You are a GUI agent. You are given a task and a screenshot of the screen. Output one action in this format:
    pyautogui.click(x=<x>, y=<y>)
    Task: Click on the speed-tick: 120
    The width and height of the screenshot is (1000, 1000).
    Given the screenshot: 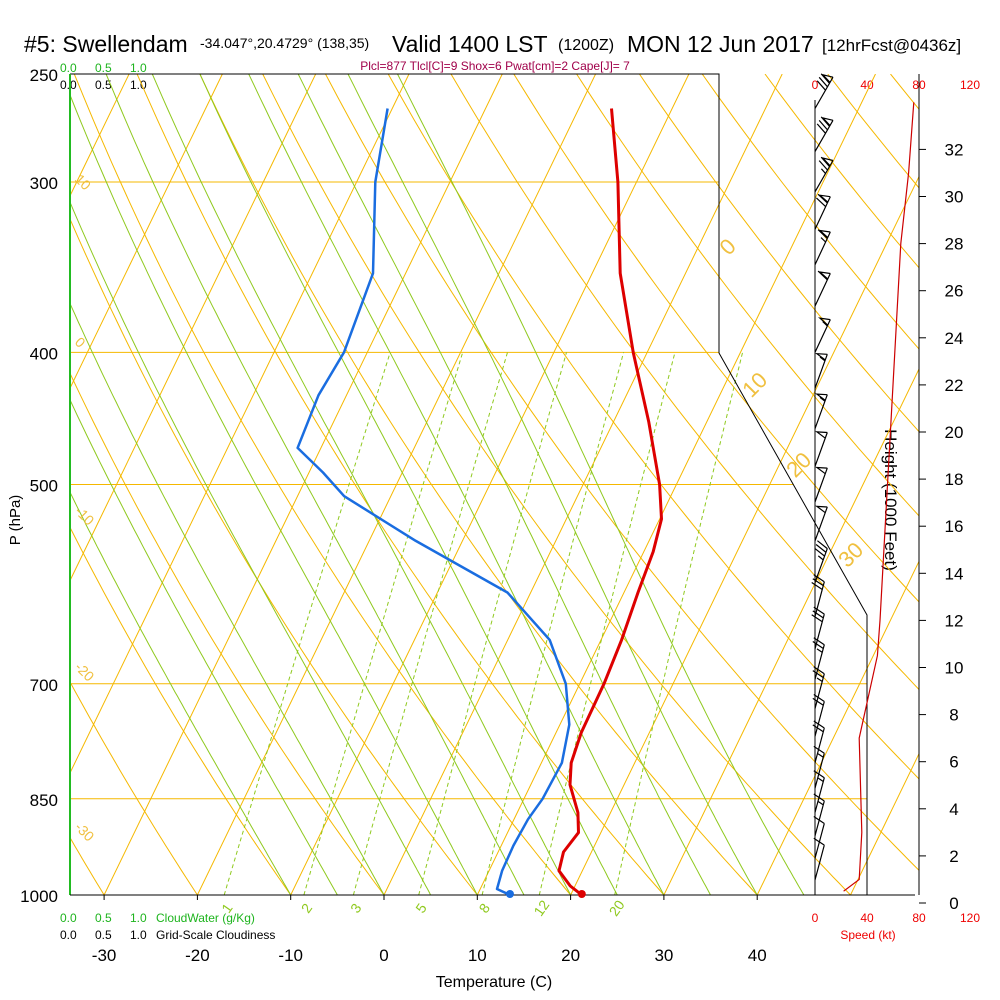 What is the action you would take?
    pyautogui.click(x=970, y=918)
    